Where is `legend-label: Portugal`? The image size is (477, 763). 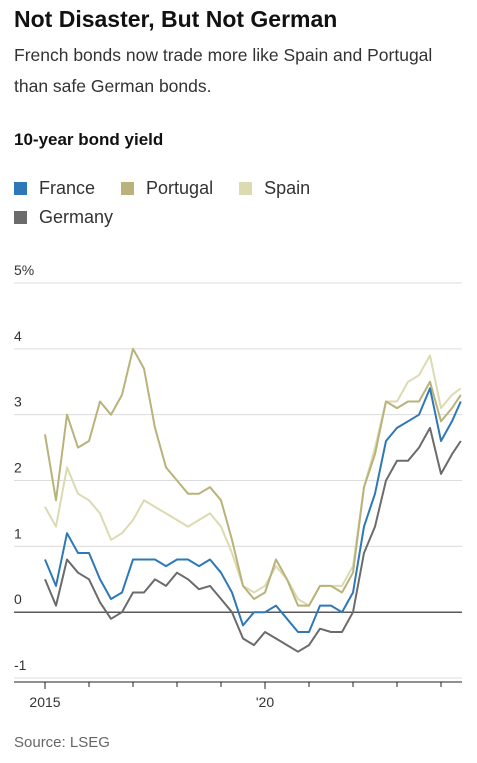
legend-label: Portugal is located at coordinates (180, 188).